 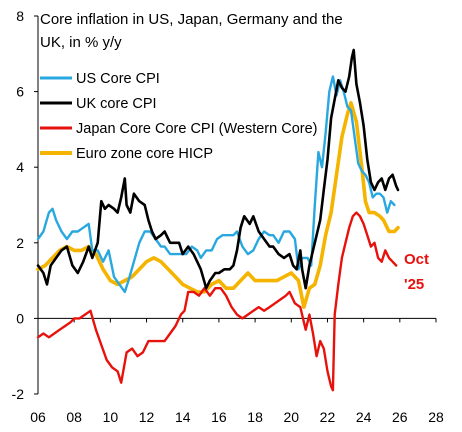 I want to click on x-tick-label: 18, so click(x=255, y=417).